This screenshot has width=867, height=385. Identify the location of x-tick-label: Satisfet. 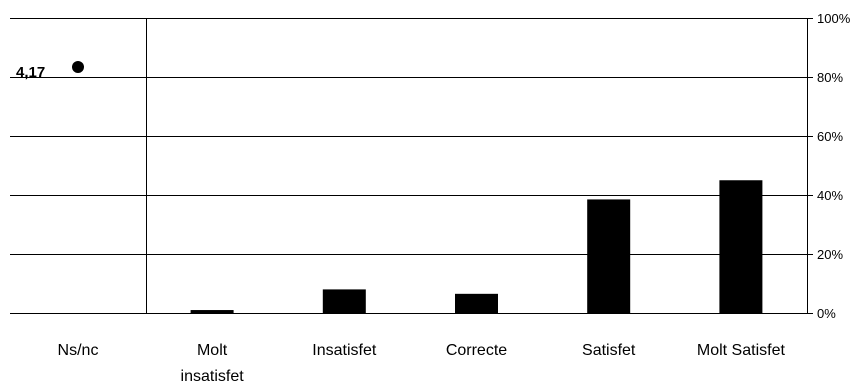
(609, 350).